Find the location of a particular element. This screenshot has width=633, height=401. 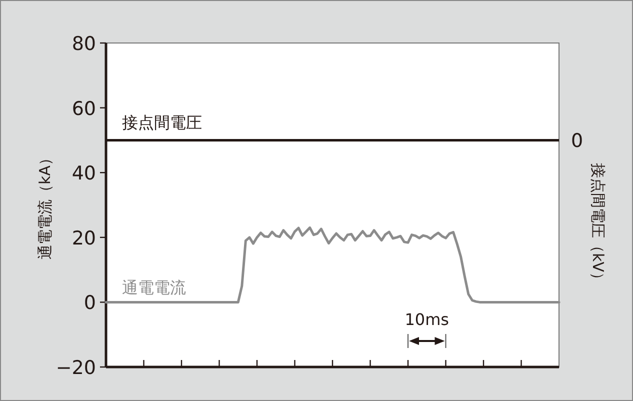

text: 0 is located at coordinates (577, 141).